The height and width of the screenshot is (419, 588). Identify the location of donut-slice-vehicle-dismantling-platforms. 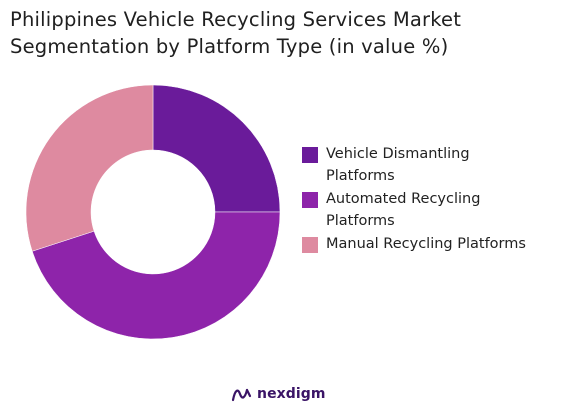
(216, 148).